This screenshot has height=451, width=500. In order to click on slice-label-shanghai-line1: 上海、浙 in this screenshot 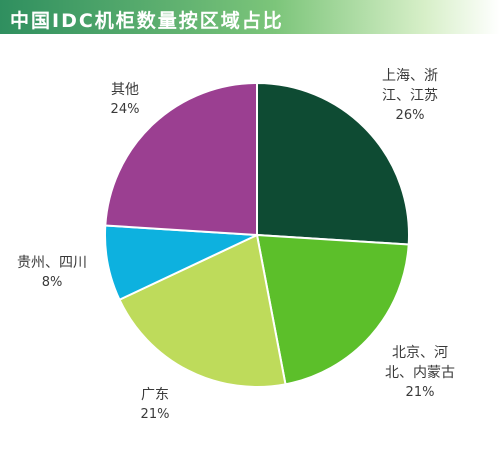, I will do `click(410, 76)`.